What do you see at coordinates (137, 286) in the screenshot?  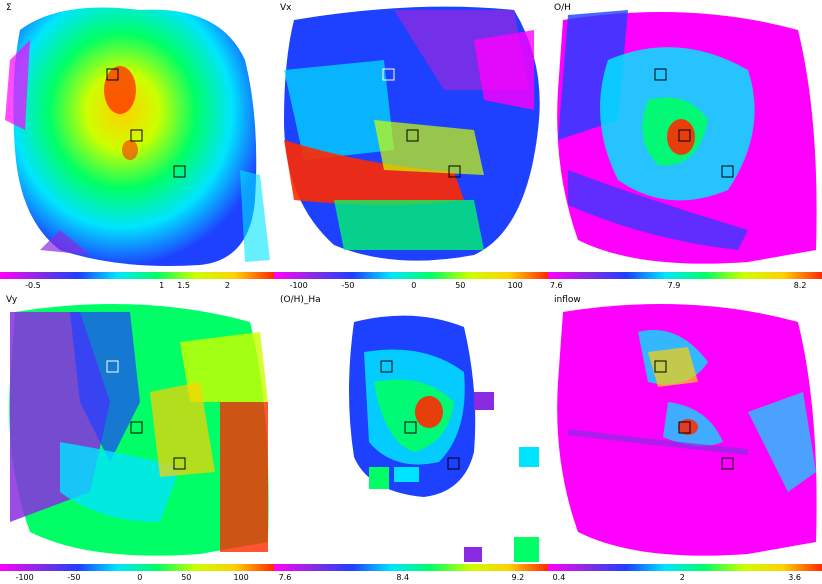 I see `colorbar-ticks: -0.5 1 1.5 2` at bounding box center [137, 286].